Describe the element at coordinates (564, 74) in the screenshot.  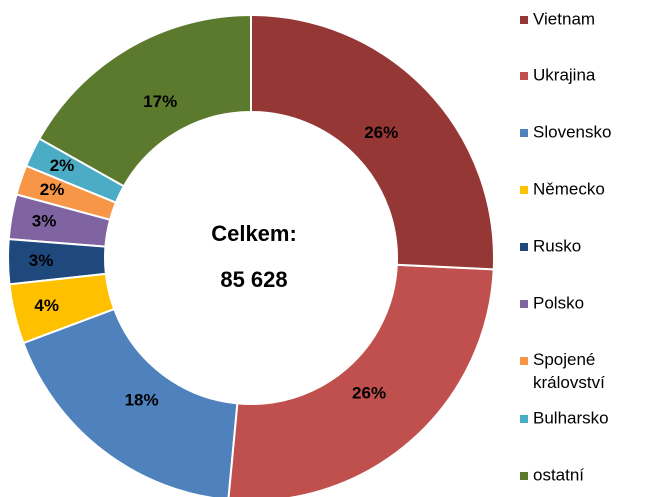
I see `legend-label: Ukrajina` at that location.